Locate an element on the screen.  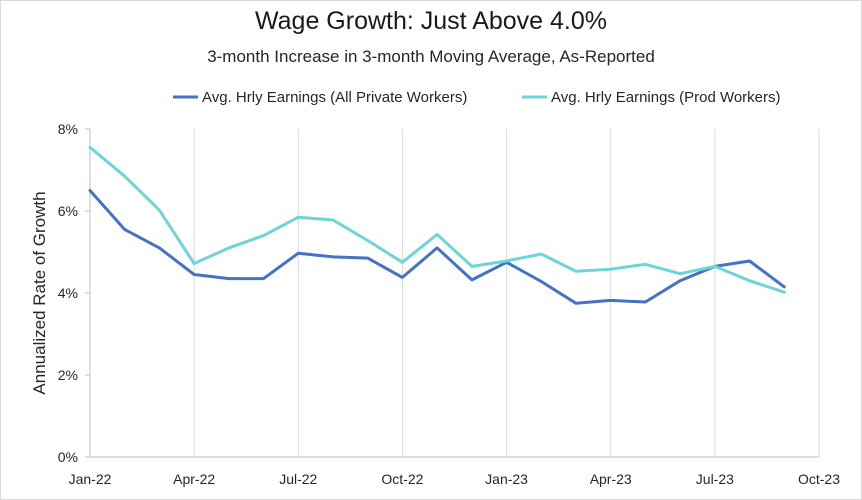
y-tick-label: 0% is located at coordinates (68, 457).